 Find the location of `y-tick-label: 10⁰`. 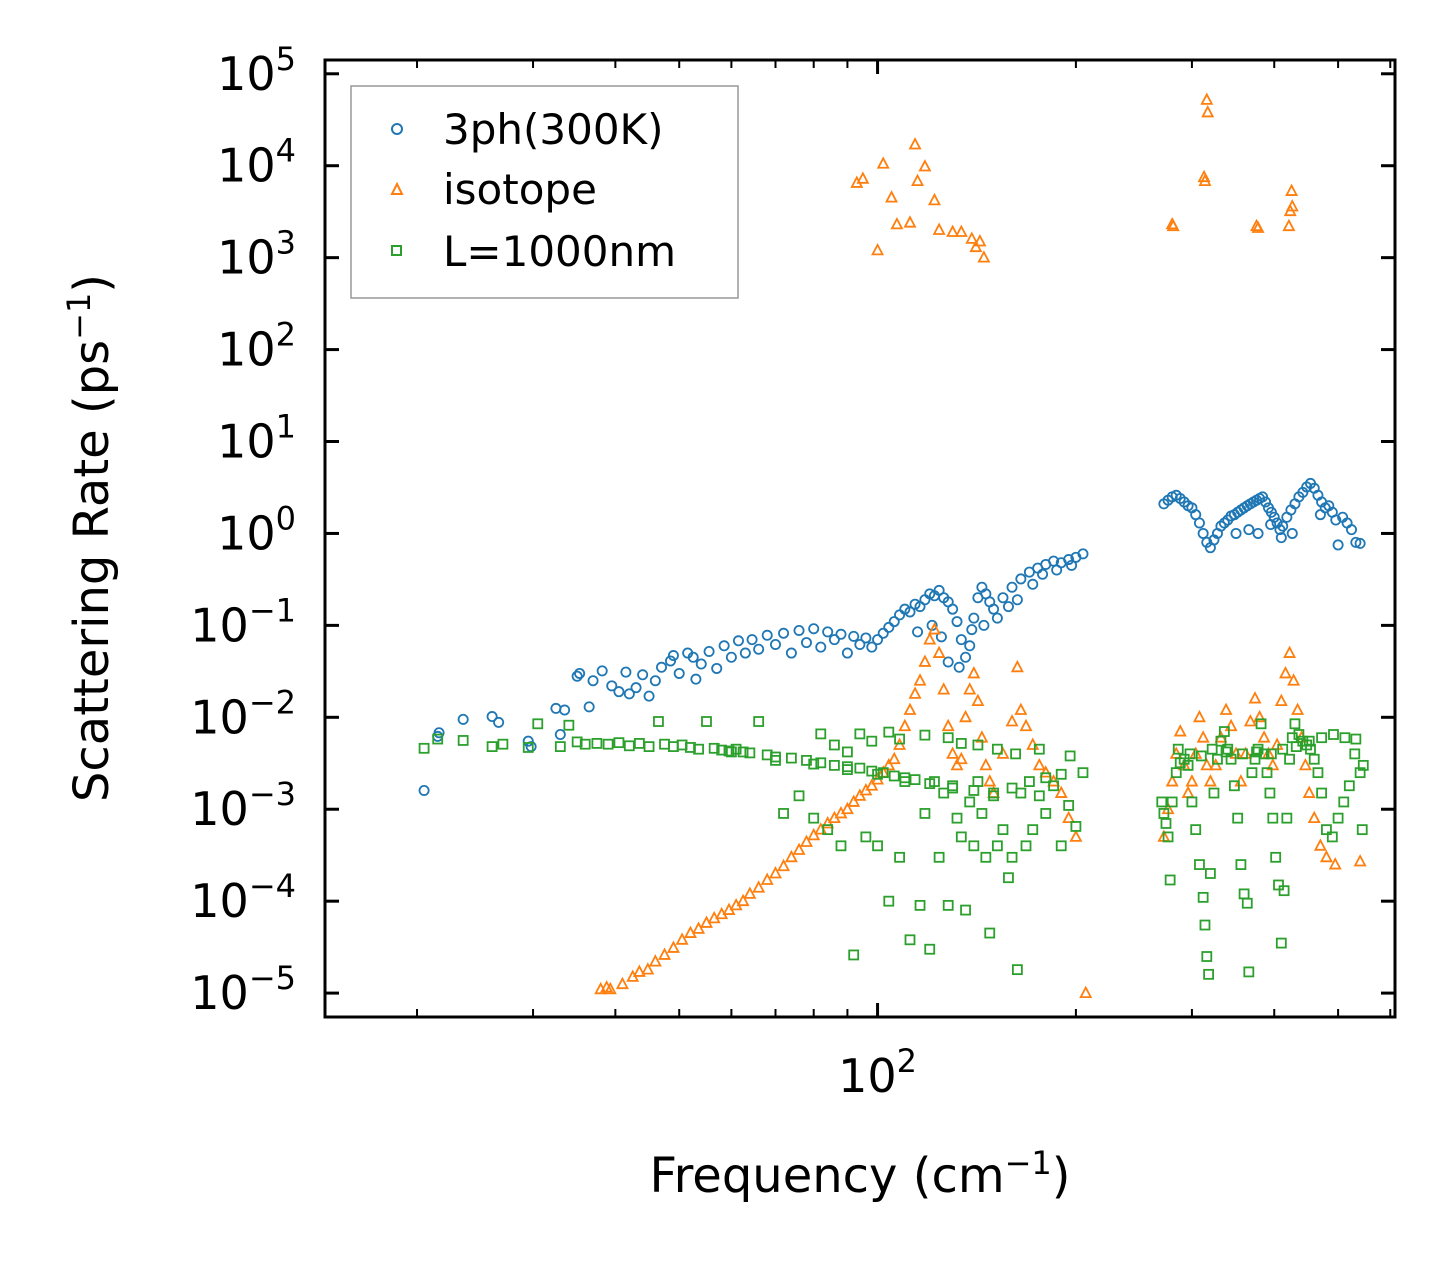

y-tick-label: 10⁰ is located at coordinates (256, 529).